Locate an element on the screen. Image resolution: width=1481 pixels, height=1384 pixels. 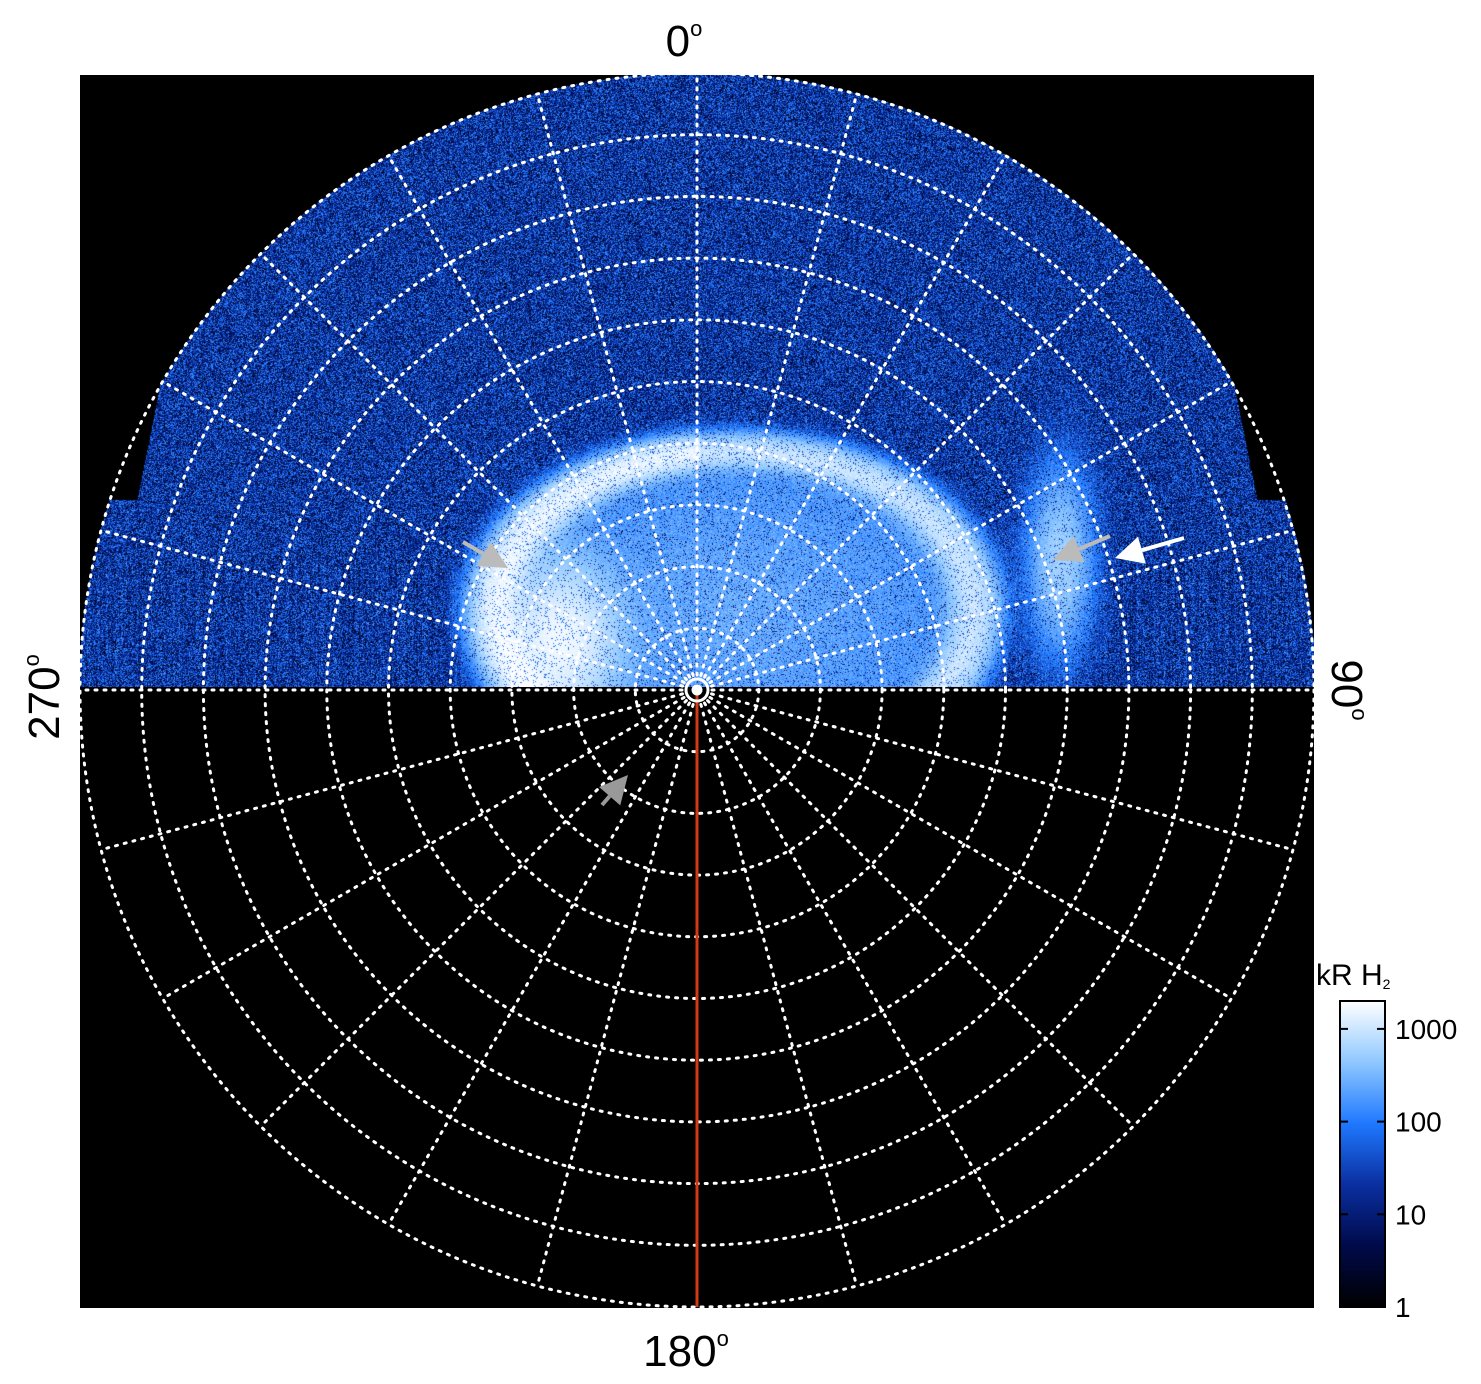
colorbar-tick-label: 1 is located at coordinates (1403, 1307).